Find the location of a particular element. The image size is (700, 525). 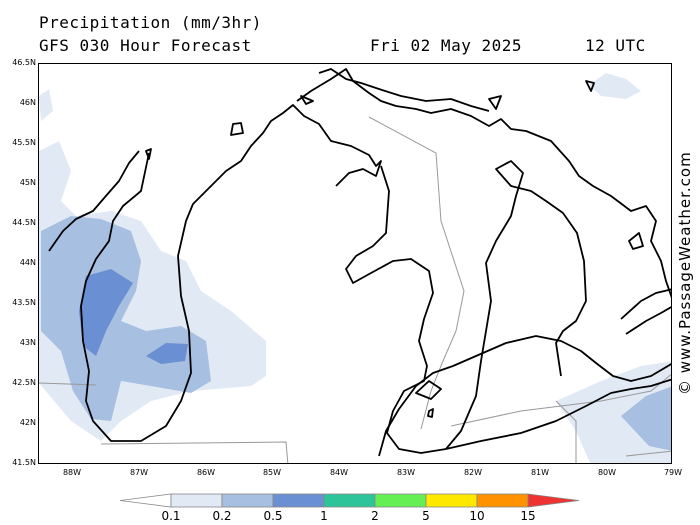

lat-label: 44N is located at coordinates (27, 262).